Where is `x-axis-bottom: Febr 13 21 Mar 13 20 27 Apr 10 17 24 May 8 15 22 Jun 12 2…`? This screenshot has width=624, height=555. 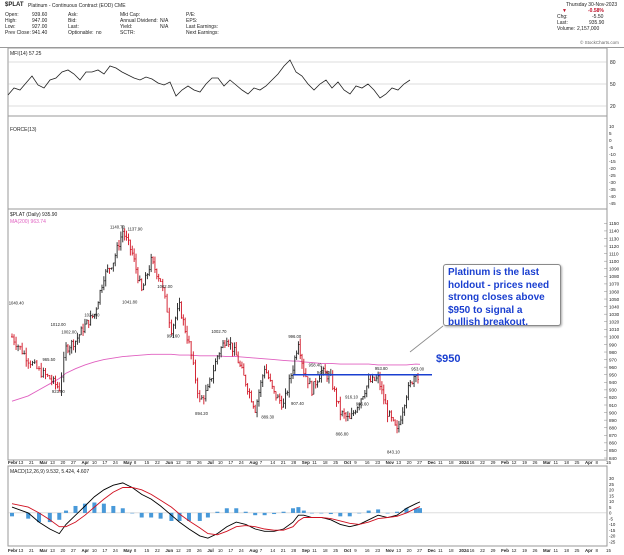 x-axis-bottom: Febr 13 21 Mar 13 20 27 Apr 10 17 24 May 8 15 22 Jun 12 2… is located at coordinates (309, 550).